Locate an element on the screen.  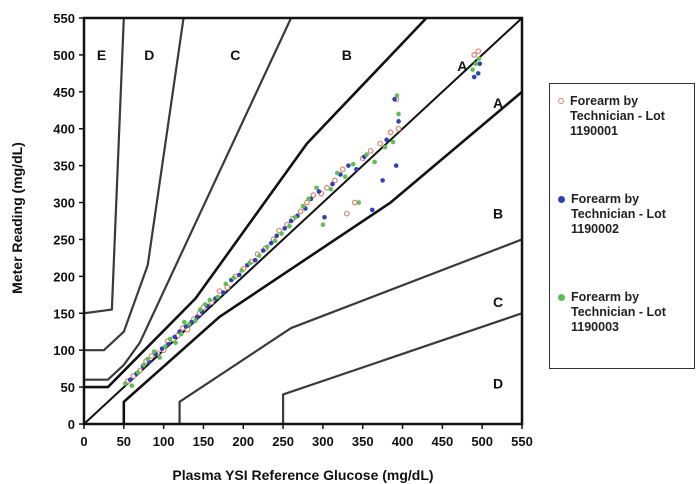
x-tick-label: 300 is located at coordinates (323, 441).